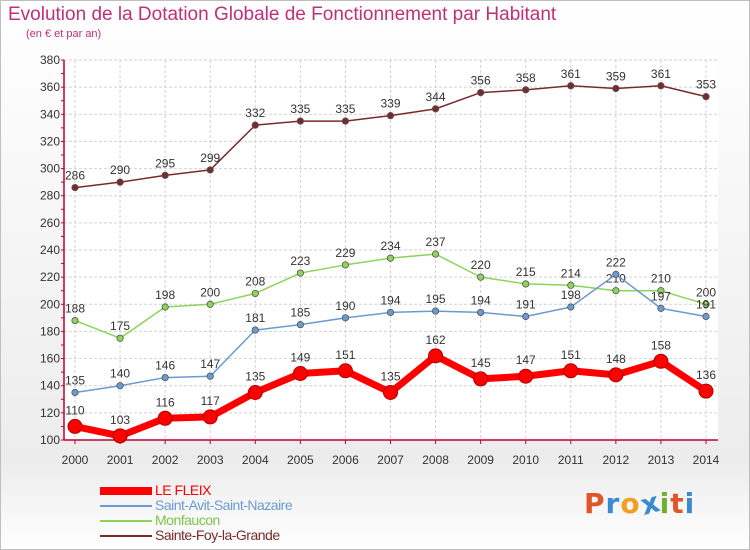 This screenshot has height=550, width=750. Describe the element at coordinates (50, 440) in the screenshot. I see `y-tick-label: 100` at that location.